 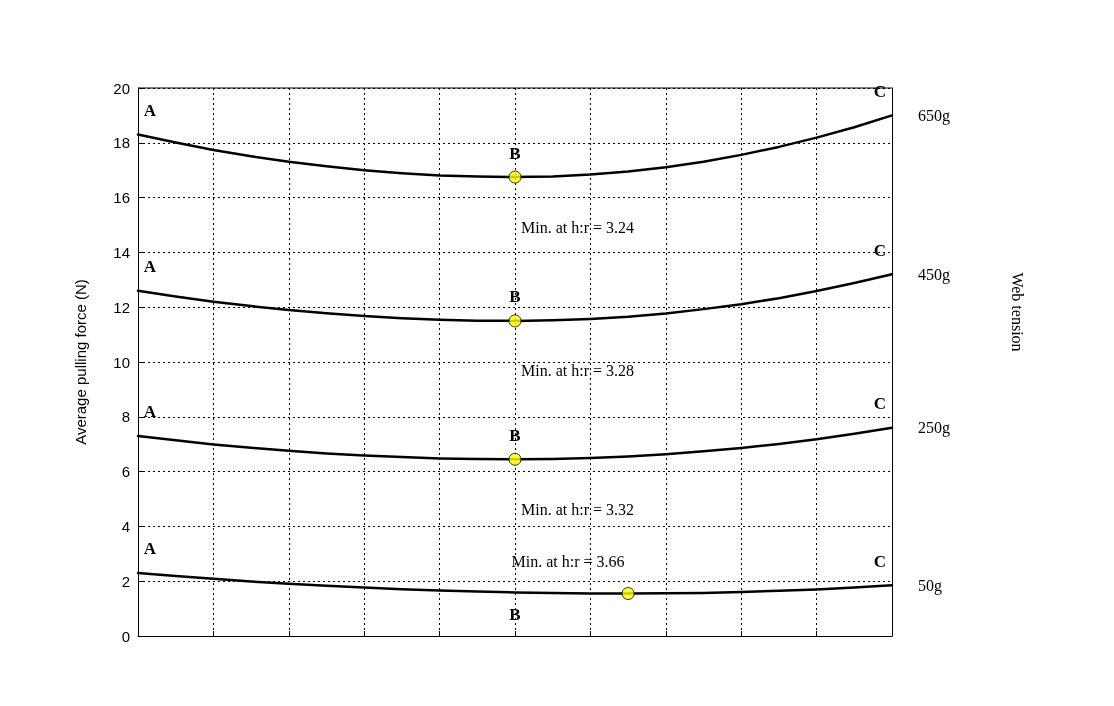 What do you see at coordinates (578, 371) in the screenshot?
I see `annotation: Min. at h:r = 3.28` at bounding box center [578, 371].